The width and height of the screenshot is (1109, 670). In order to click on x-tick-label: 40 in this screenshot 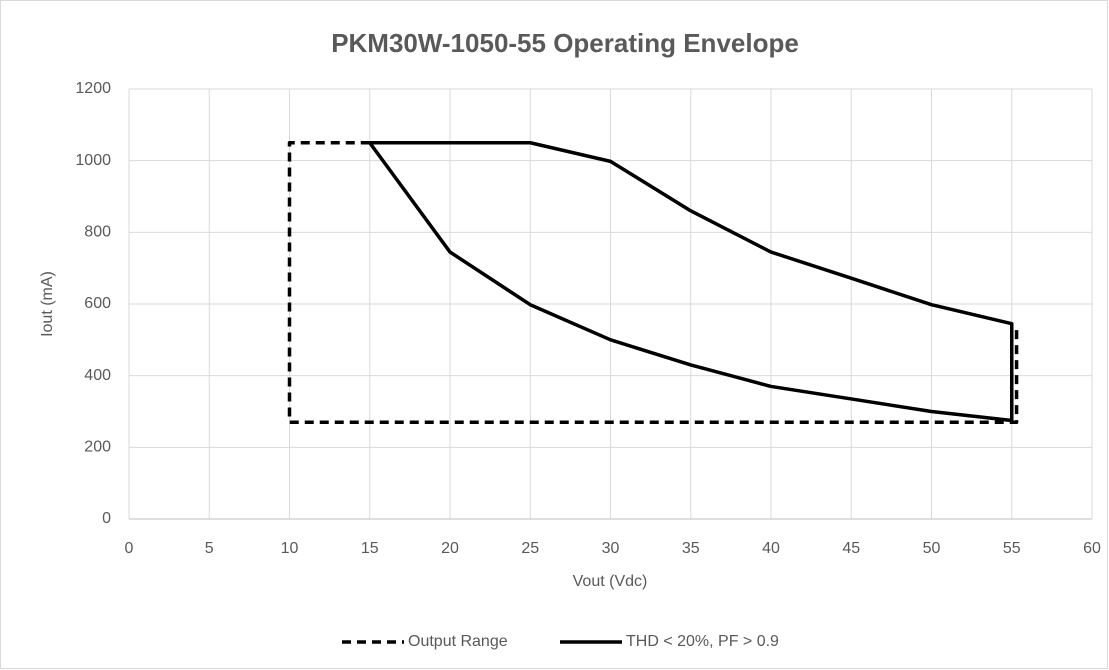, I will do `click(771, 548)`.